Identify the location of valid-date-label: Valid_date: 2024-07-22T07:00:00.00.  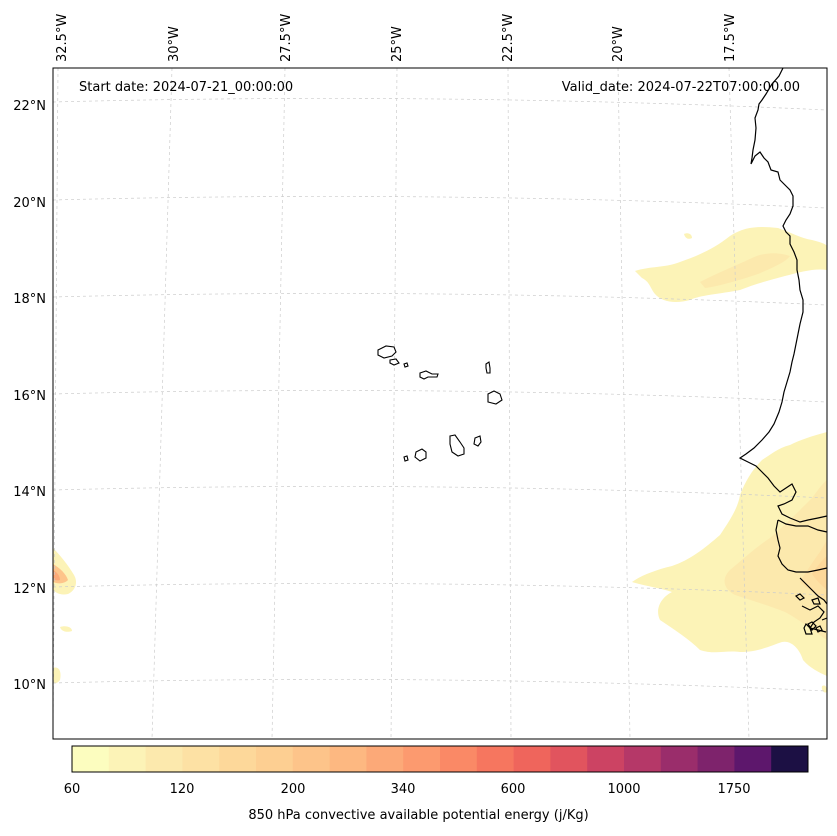
(681, 87).